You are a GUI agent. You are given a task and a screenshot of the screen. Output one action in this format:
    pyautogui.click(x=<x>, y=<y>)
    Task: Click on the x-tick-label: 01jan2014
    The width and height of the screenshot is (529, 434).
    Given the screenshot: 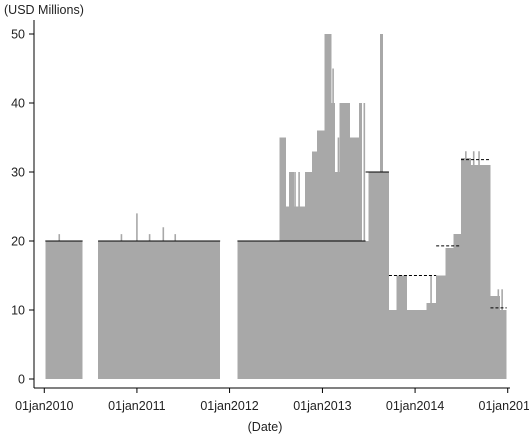 What is the action you would take?
    pyautogui.click(x=415, y=406)
    